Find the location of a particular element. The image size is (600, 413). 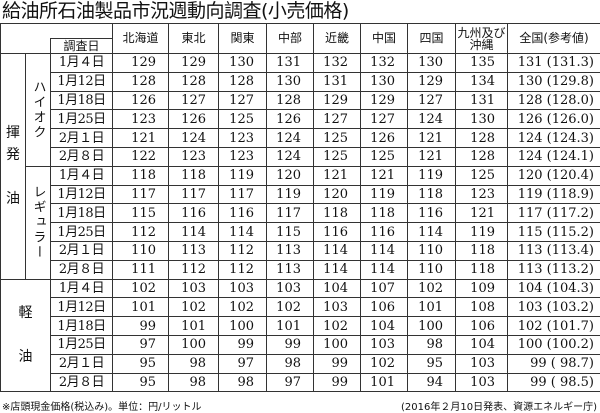

national-price: 120 (120.4) is located at coordinates (554, 175).